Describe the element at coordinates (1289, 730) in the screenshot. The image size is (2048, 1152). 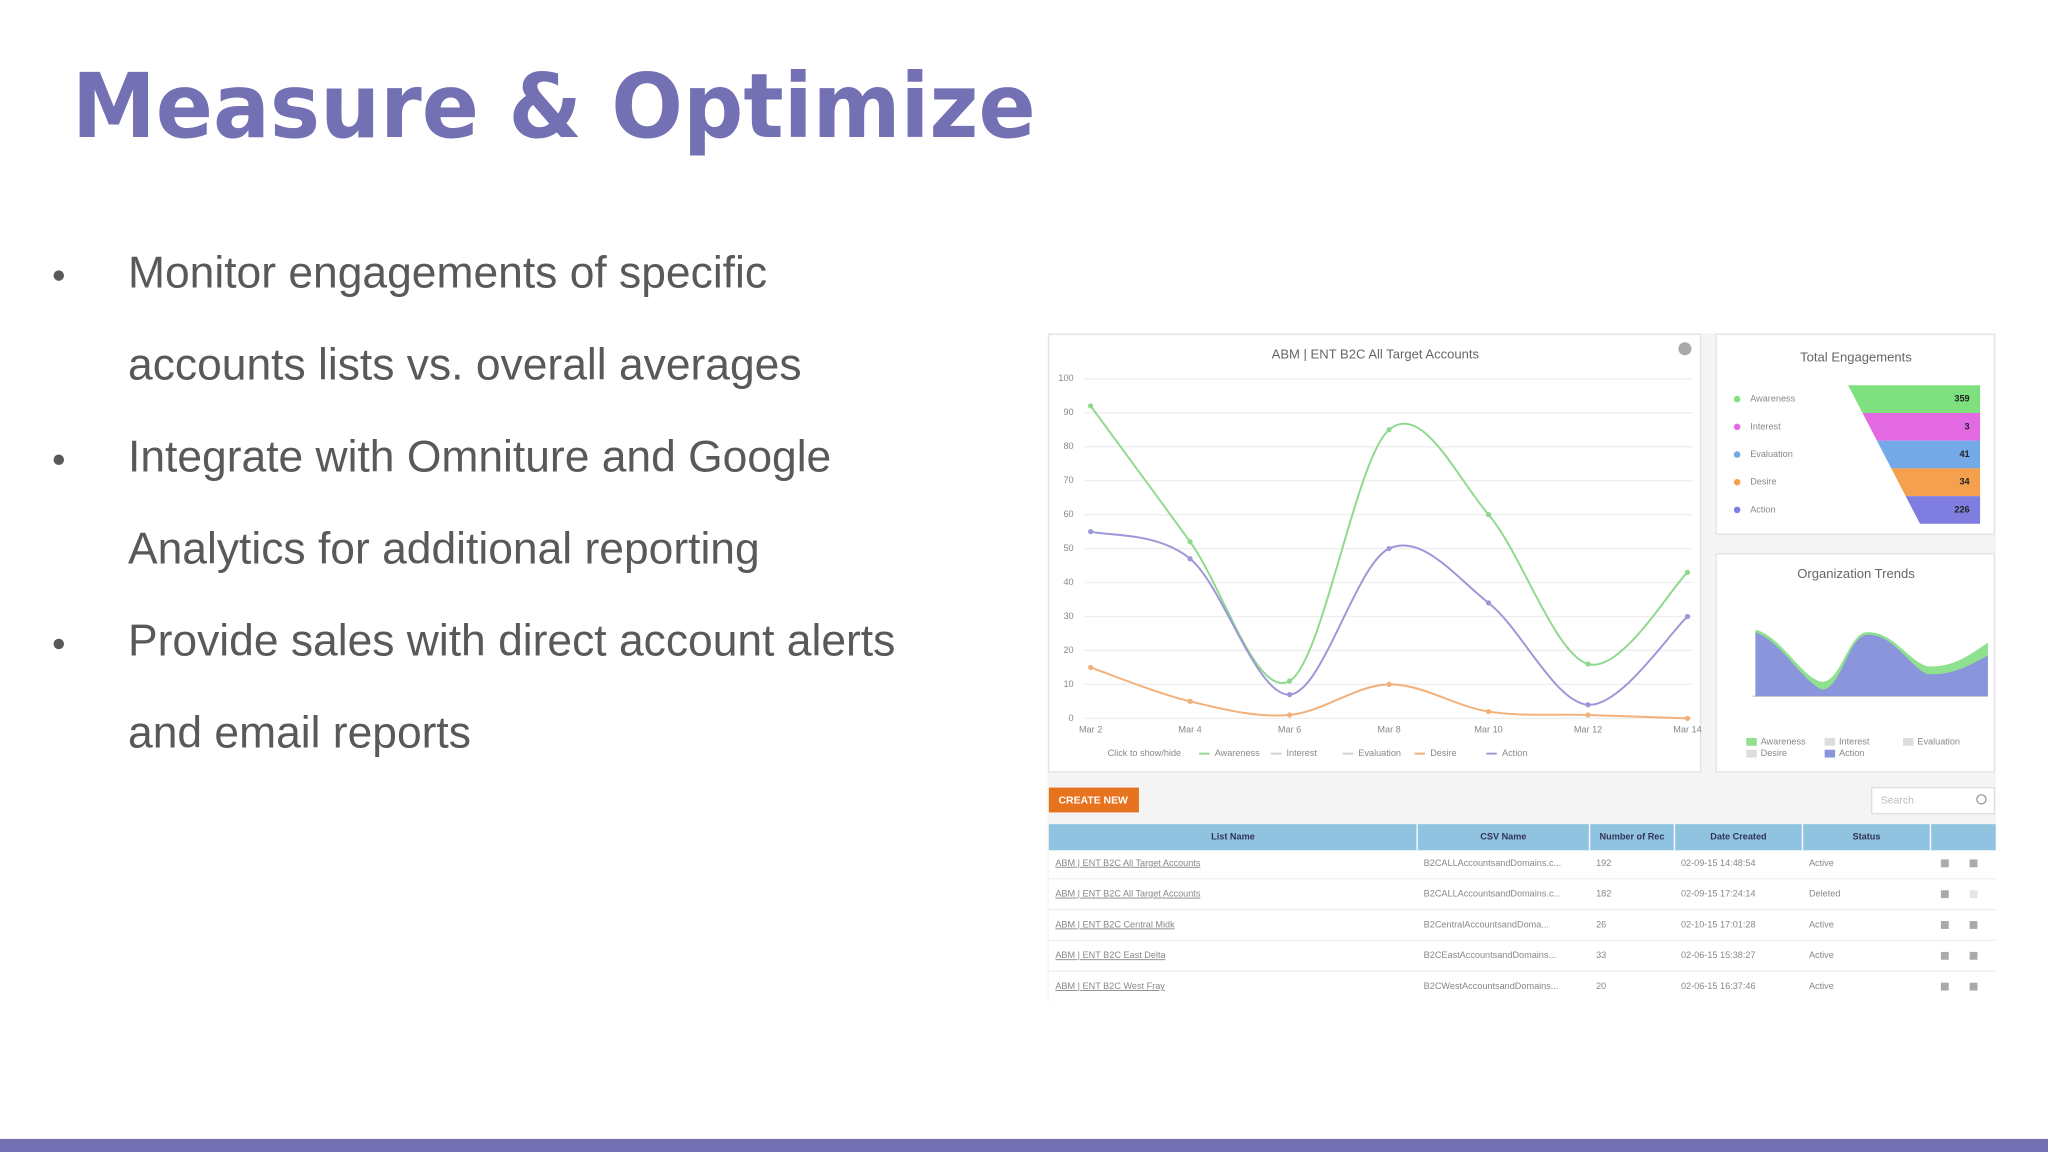
I see `x-tick-label: Mar 6` at that location.